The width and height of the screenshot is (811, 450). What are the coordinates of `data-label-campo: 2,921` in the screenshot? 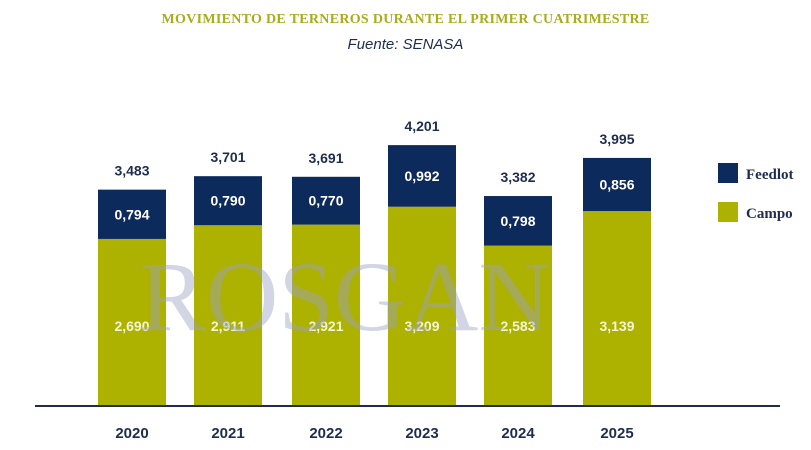 It's located at (325, 326).